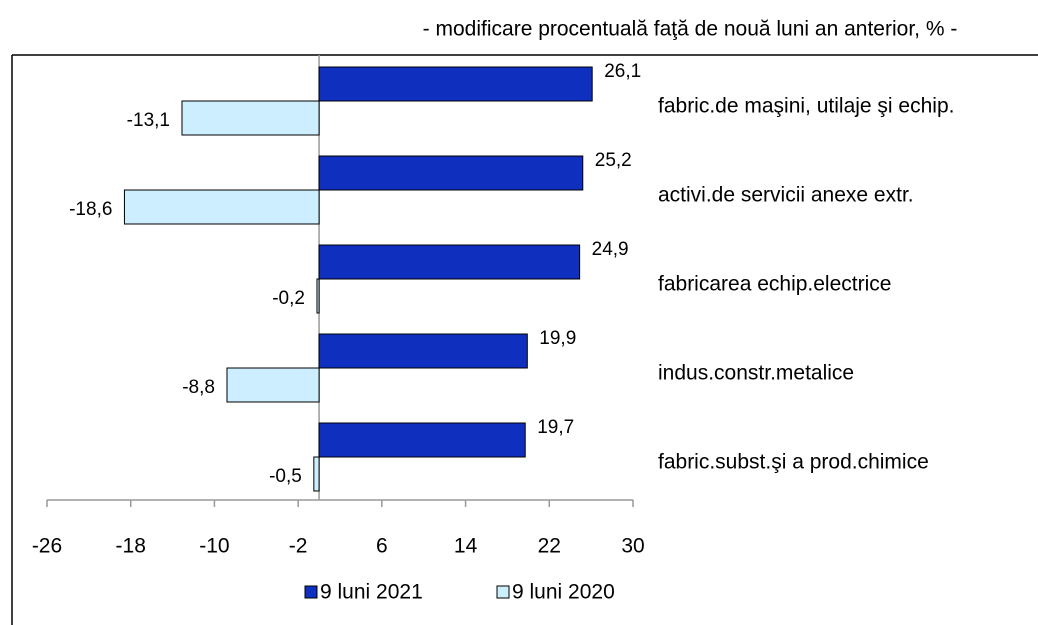 The height and width of the screenshot is (625, 1038). Describe the element at coordinates (806, 106) in the screenshot. I see `category-label: fabric.de maşini, utilaje şi echip.` at that location.